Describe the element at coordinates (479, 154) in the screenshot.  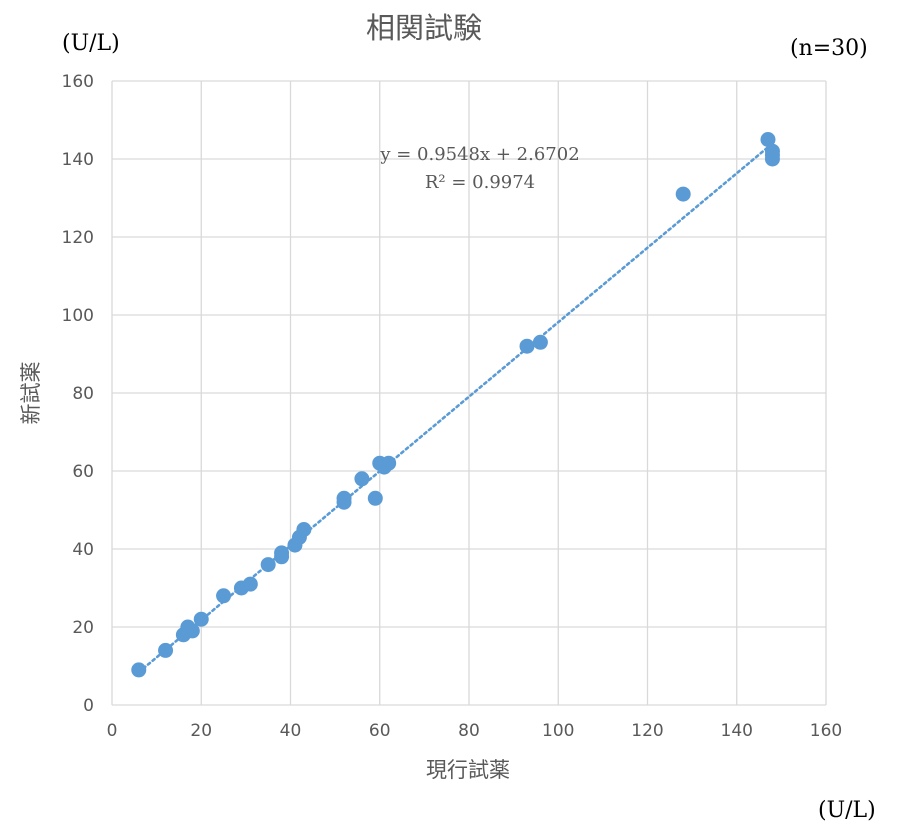
I see `trendline-equation: y = 0.9548x + 2.6702` at that location.